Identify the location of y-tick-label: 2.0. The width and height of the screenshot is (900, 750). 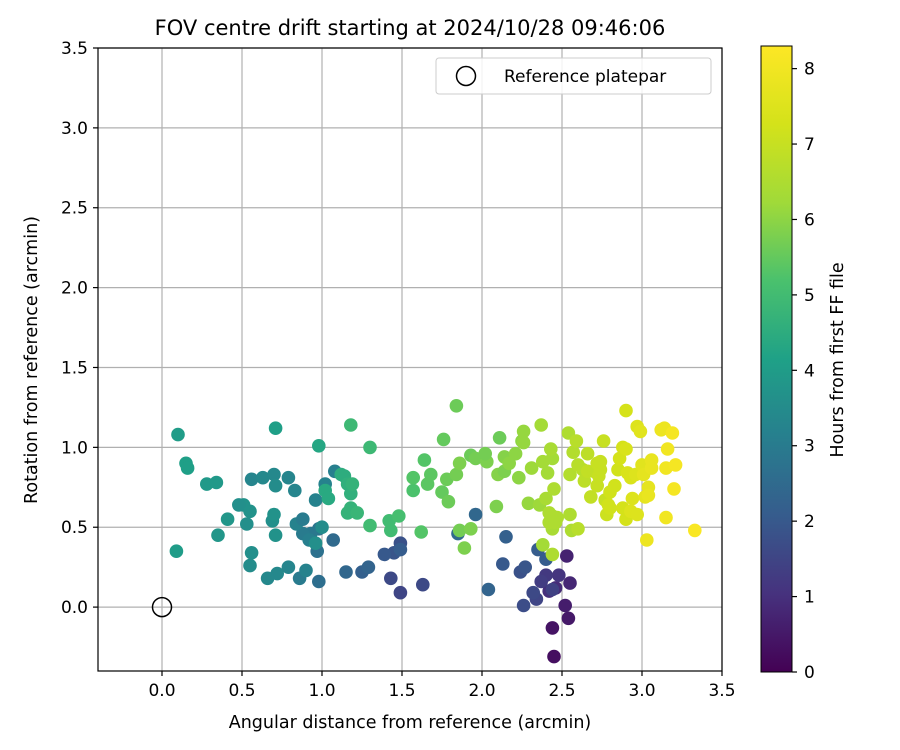
(74, 289).